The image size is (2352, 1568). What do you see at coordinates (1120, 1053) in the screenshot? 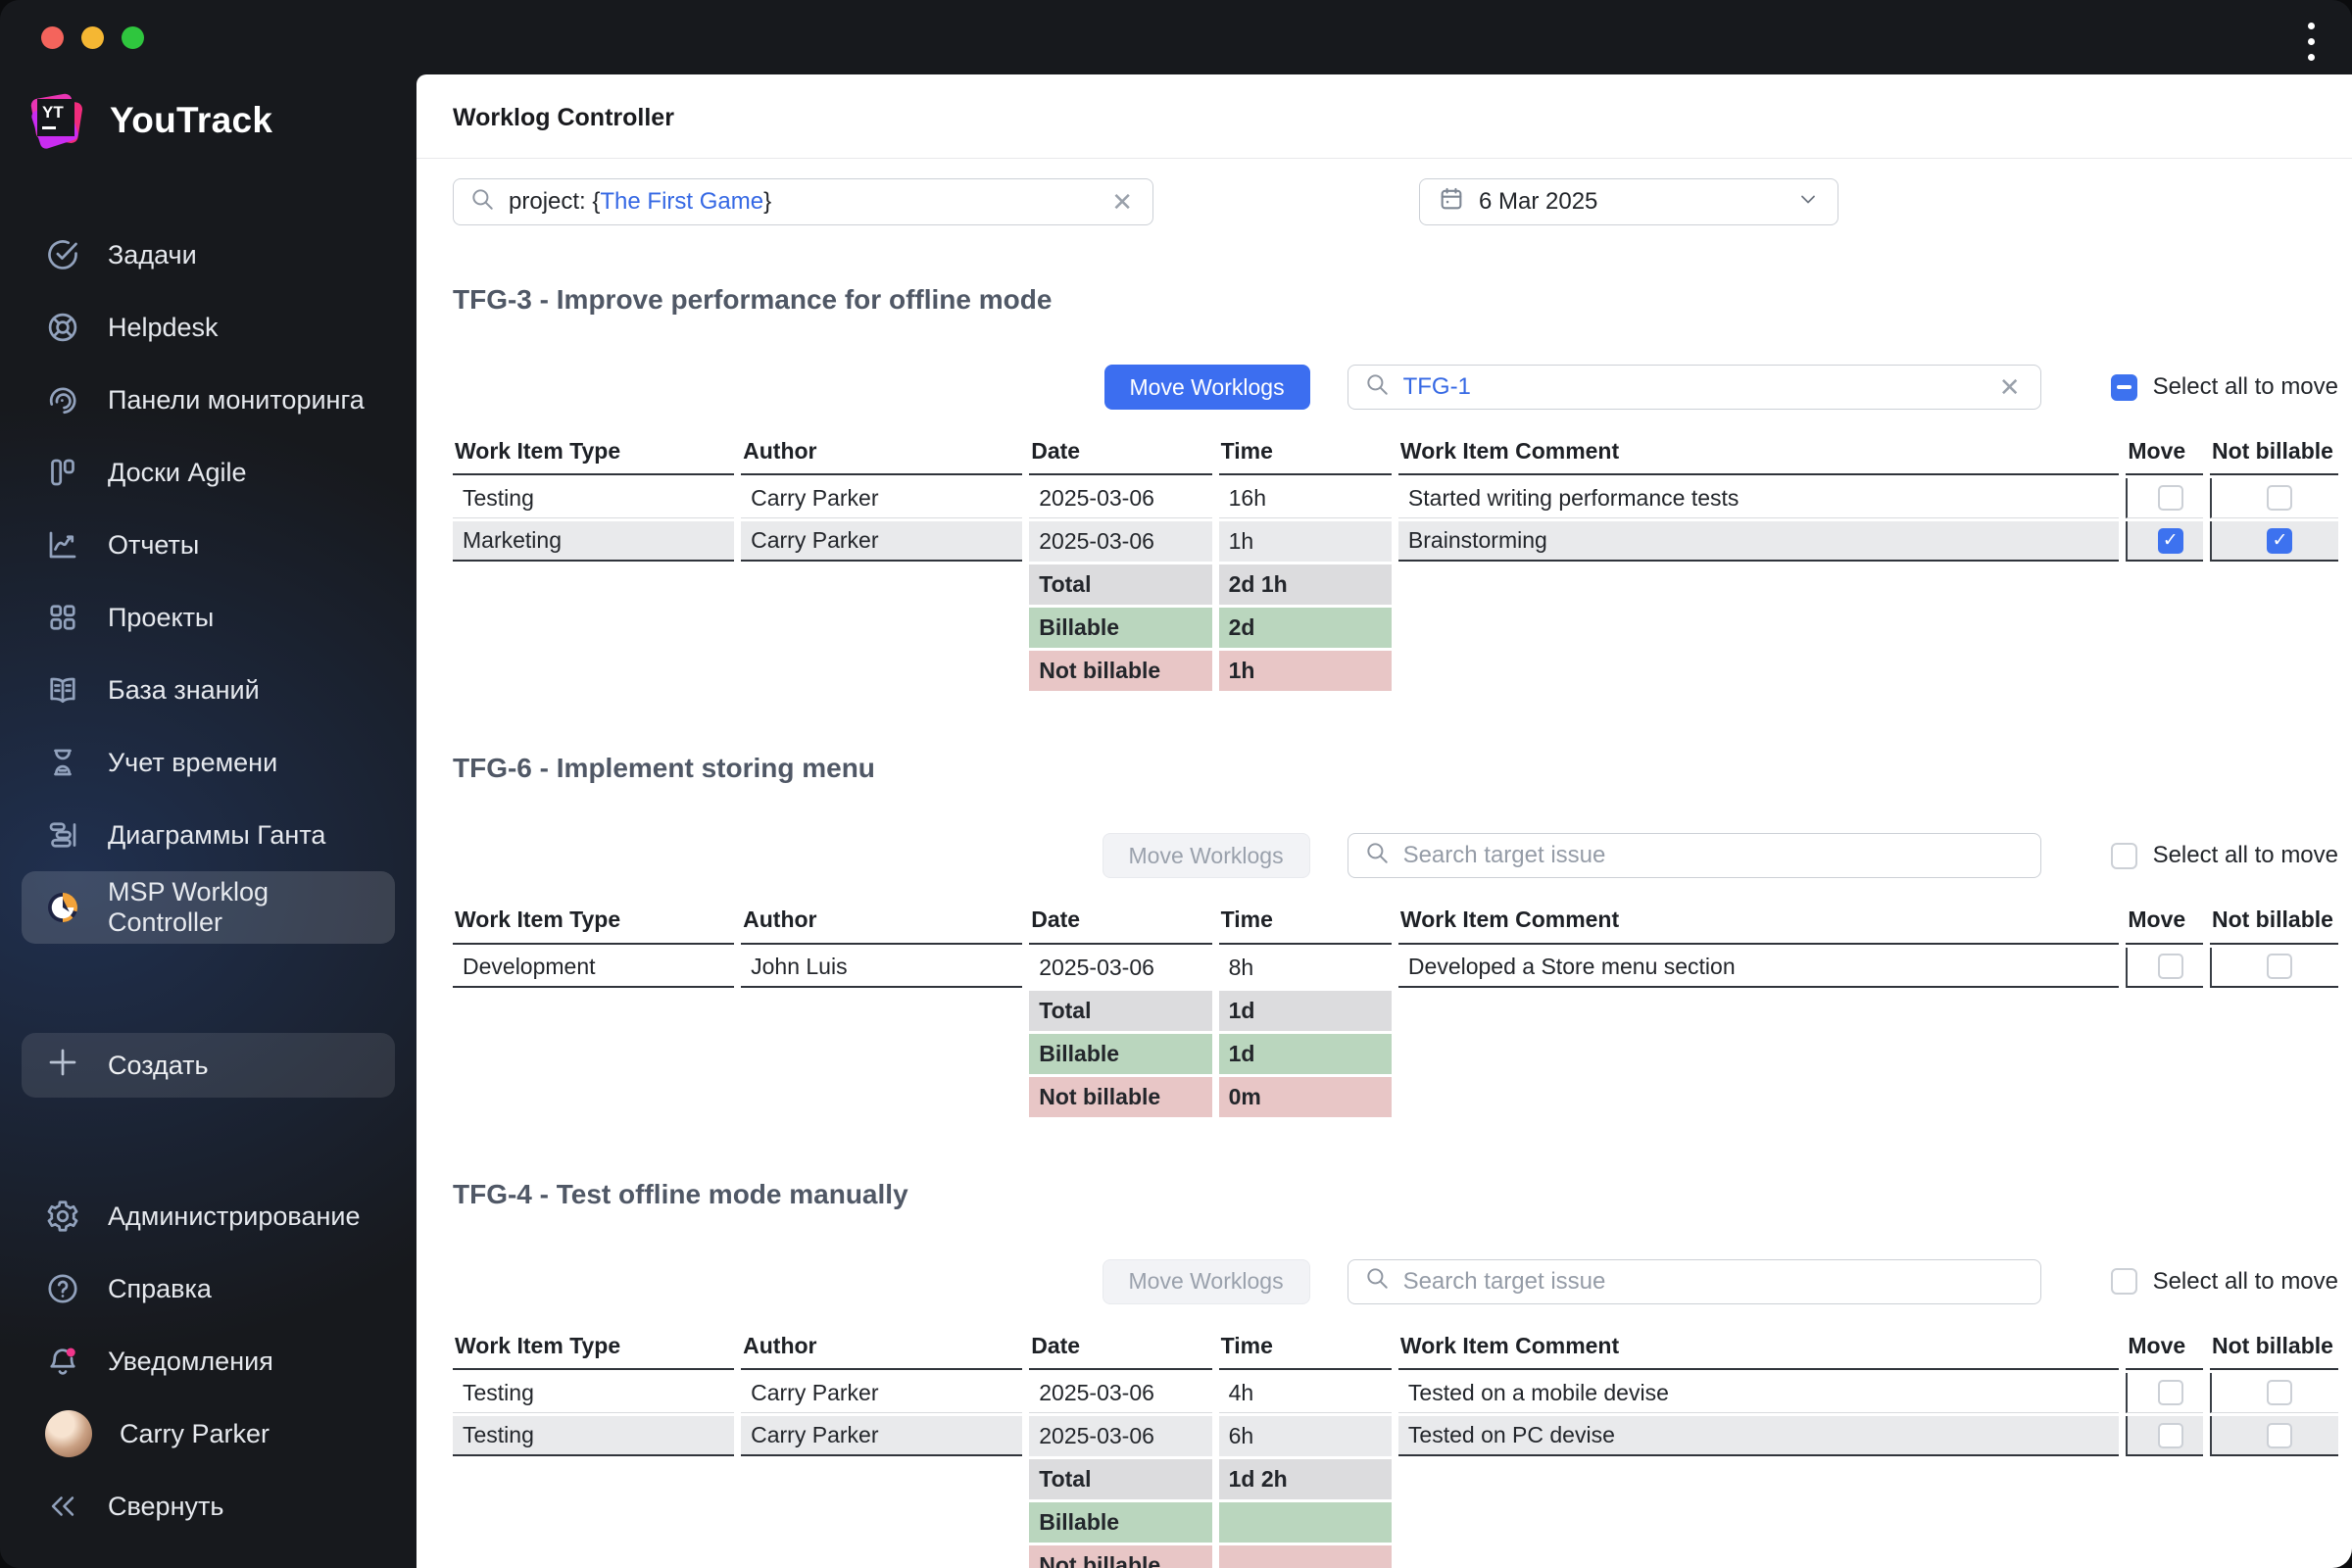
I see `summary-label: Billable` at bounding box center [1120, 1053].